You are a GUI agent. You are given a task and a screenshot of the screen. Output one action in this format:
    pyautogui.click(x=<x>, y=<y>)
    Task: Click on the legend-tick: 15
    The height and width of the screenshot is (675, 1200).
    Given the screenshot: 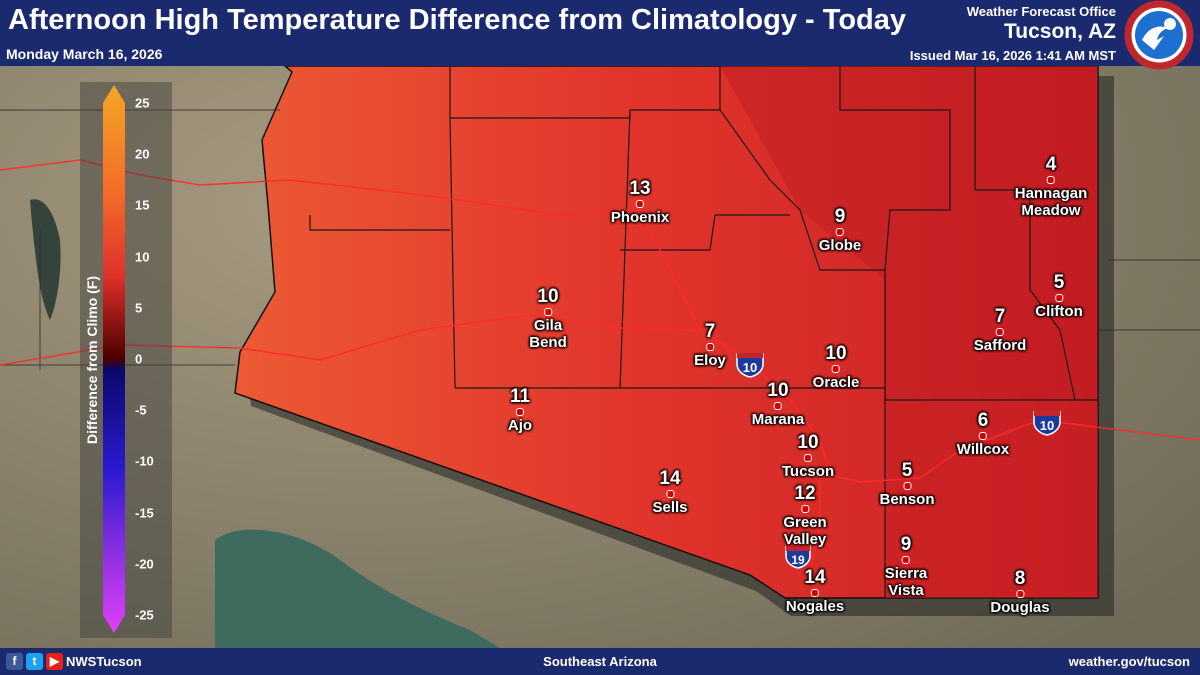 What is the action you would take?
    pyautogui.click(x=142, y=205)
    